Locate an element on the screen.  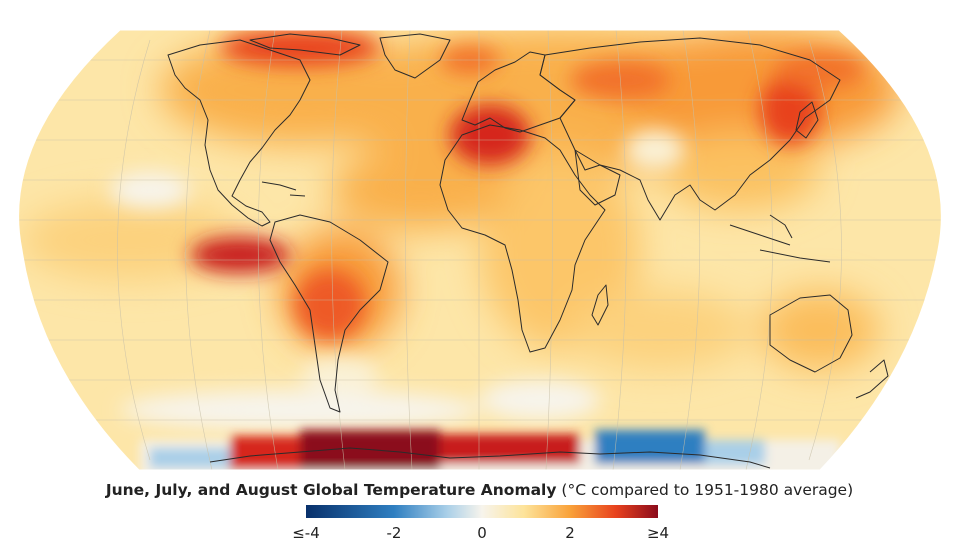
coast-north-america is located at coordinates (239, 133).